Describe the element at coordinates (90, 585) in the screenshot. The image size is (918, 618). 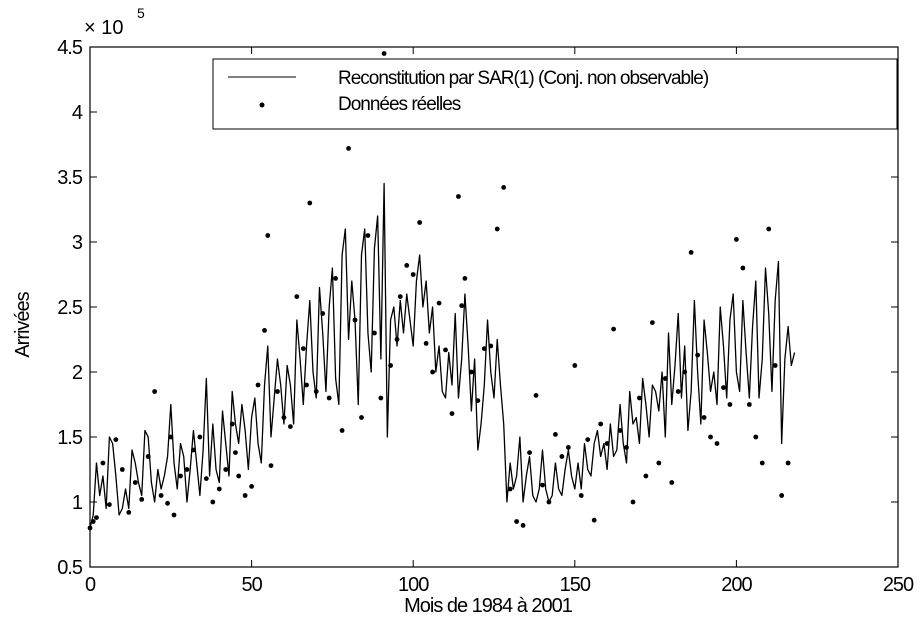
I see `x-tick-label: 0` at that location.